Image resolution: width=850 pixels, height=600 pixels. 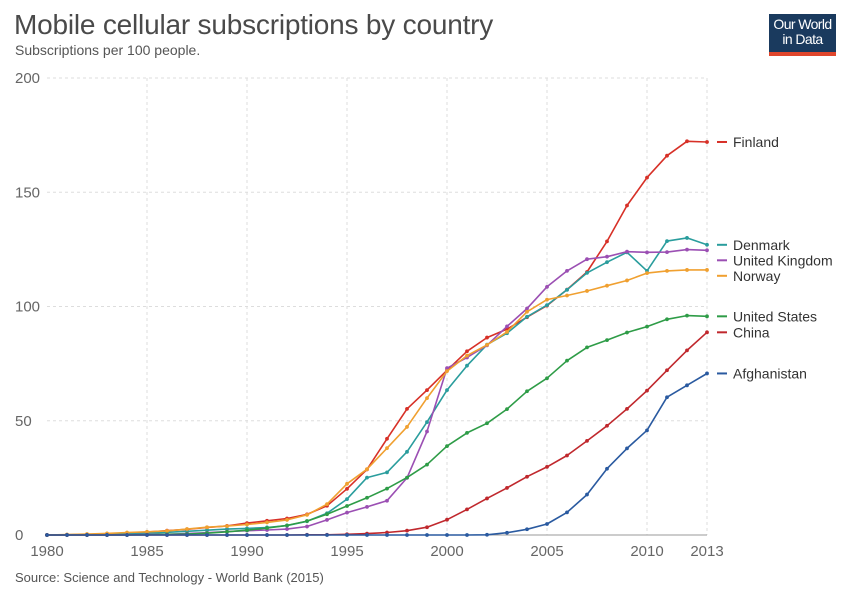 What do you see at coordinates (775, 260) in the screenshot?
I see `legend-item-united-kingdom: United Kingdom` at bounding box center [775, 260].